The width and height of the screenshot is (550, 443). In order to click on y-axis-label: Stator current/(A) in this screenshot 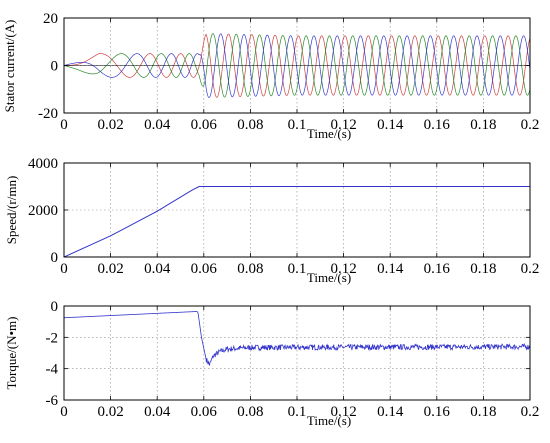, I will do `click(9, 66)`.